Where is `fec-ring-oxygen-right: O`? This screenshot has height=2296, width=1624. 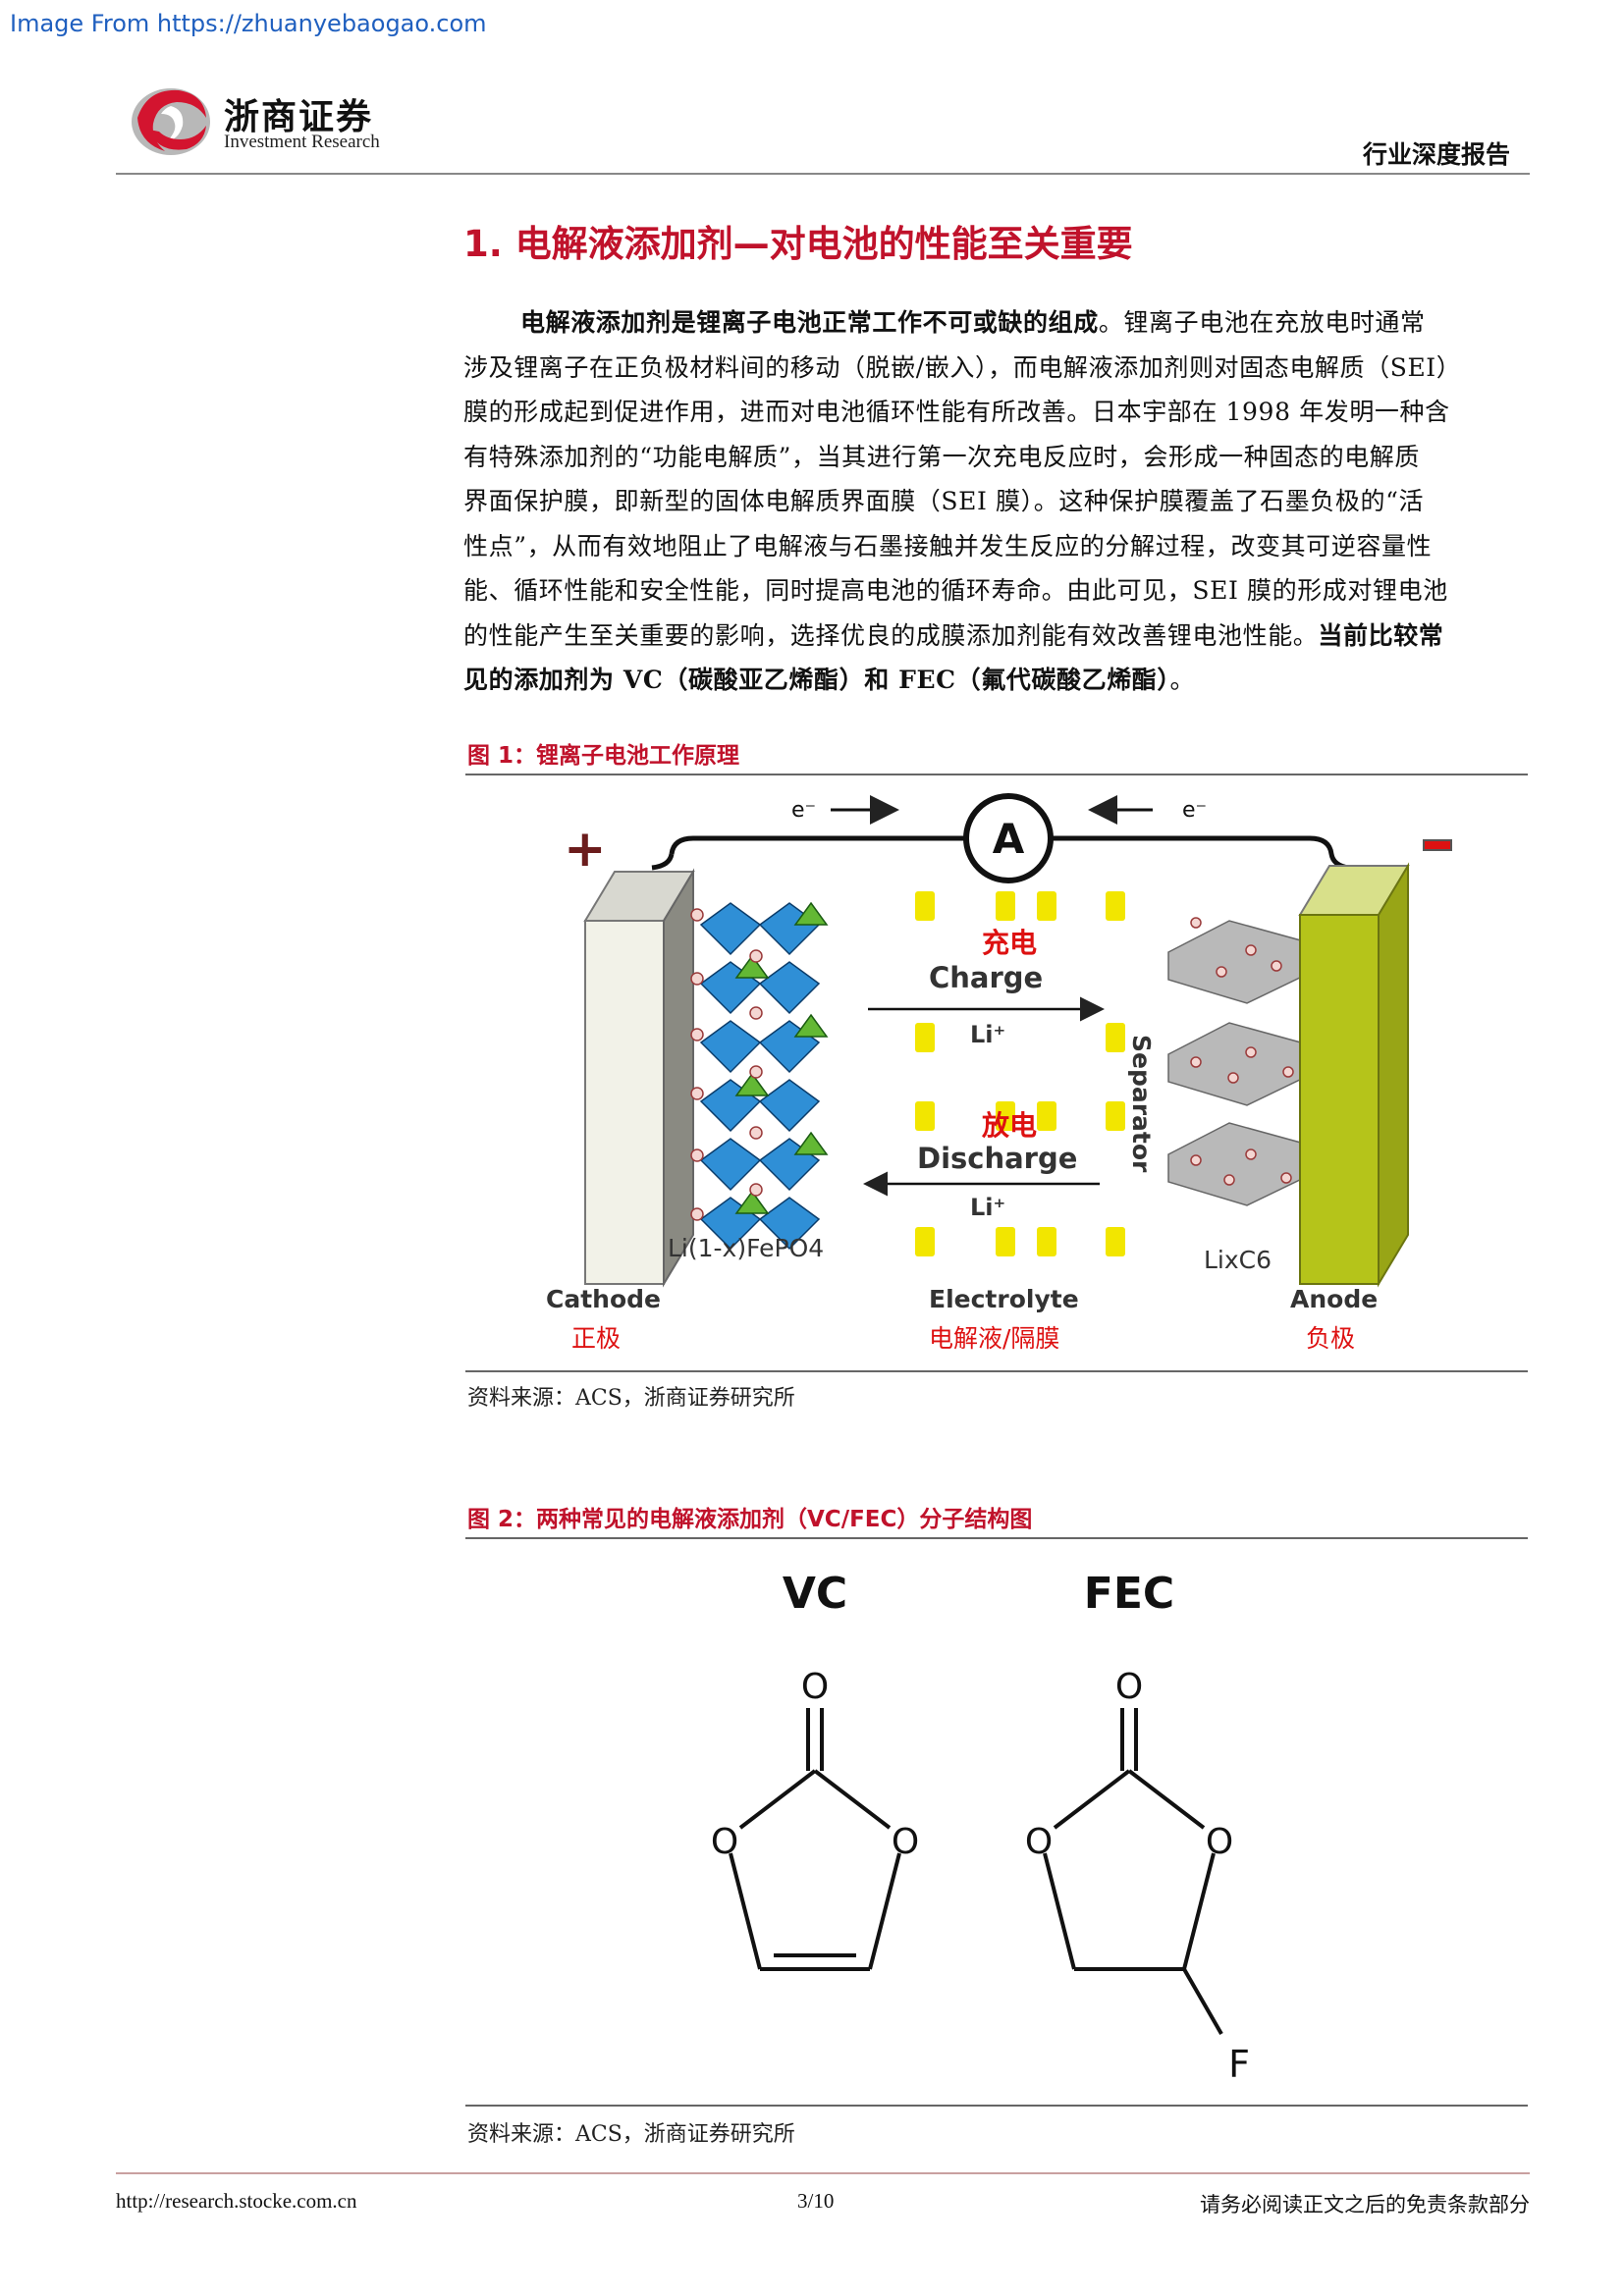 fec-ring-oxygen-right: O is located at coordinates (1219, 1842).